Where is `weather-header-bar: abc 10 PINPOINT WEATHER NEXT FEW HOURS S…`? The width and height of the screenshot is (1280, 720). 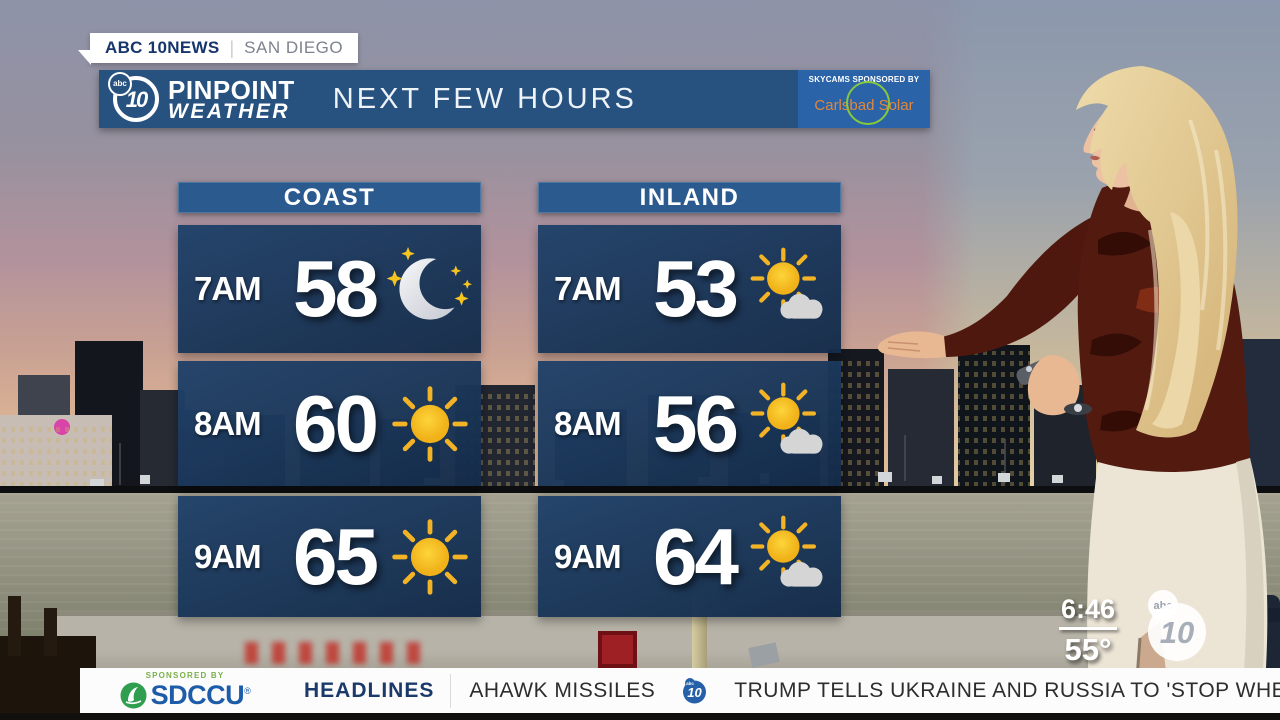
weather-header-bar: abc 10 PINPOINT WEATHER NEXT FEW HOURS S… is located at coordinates (514, 99).